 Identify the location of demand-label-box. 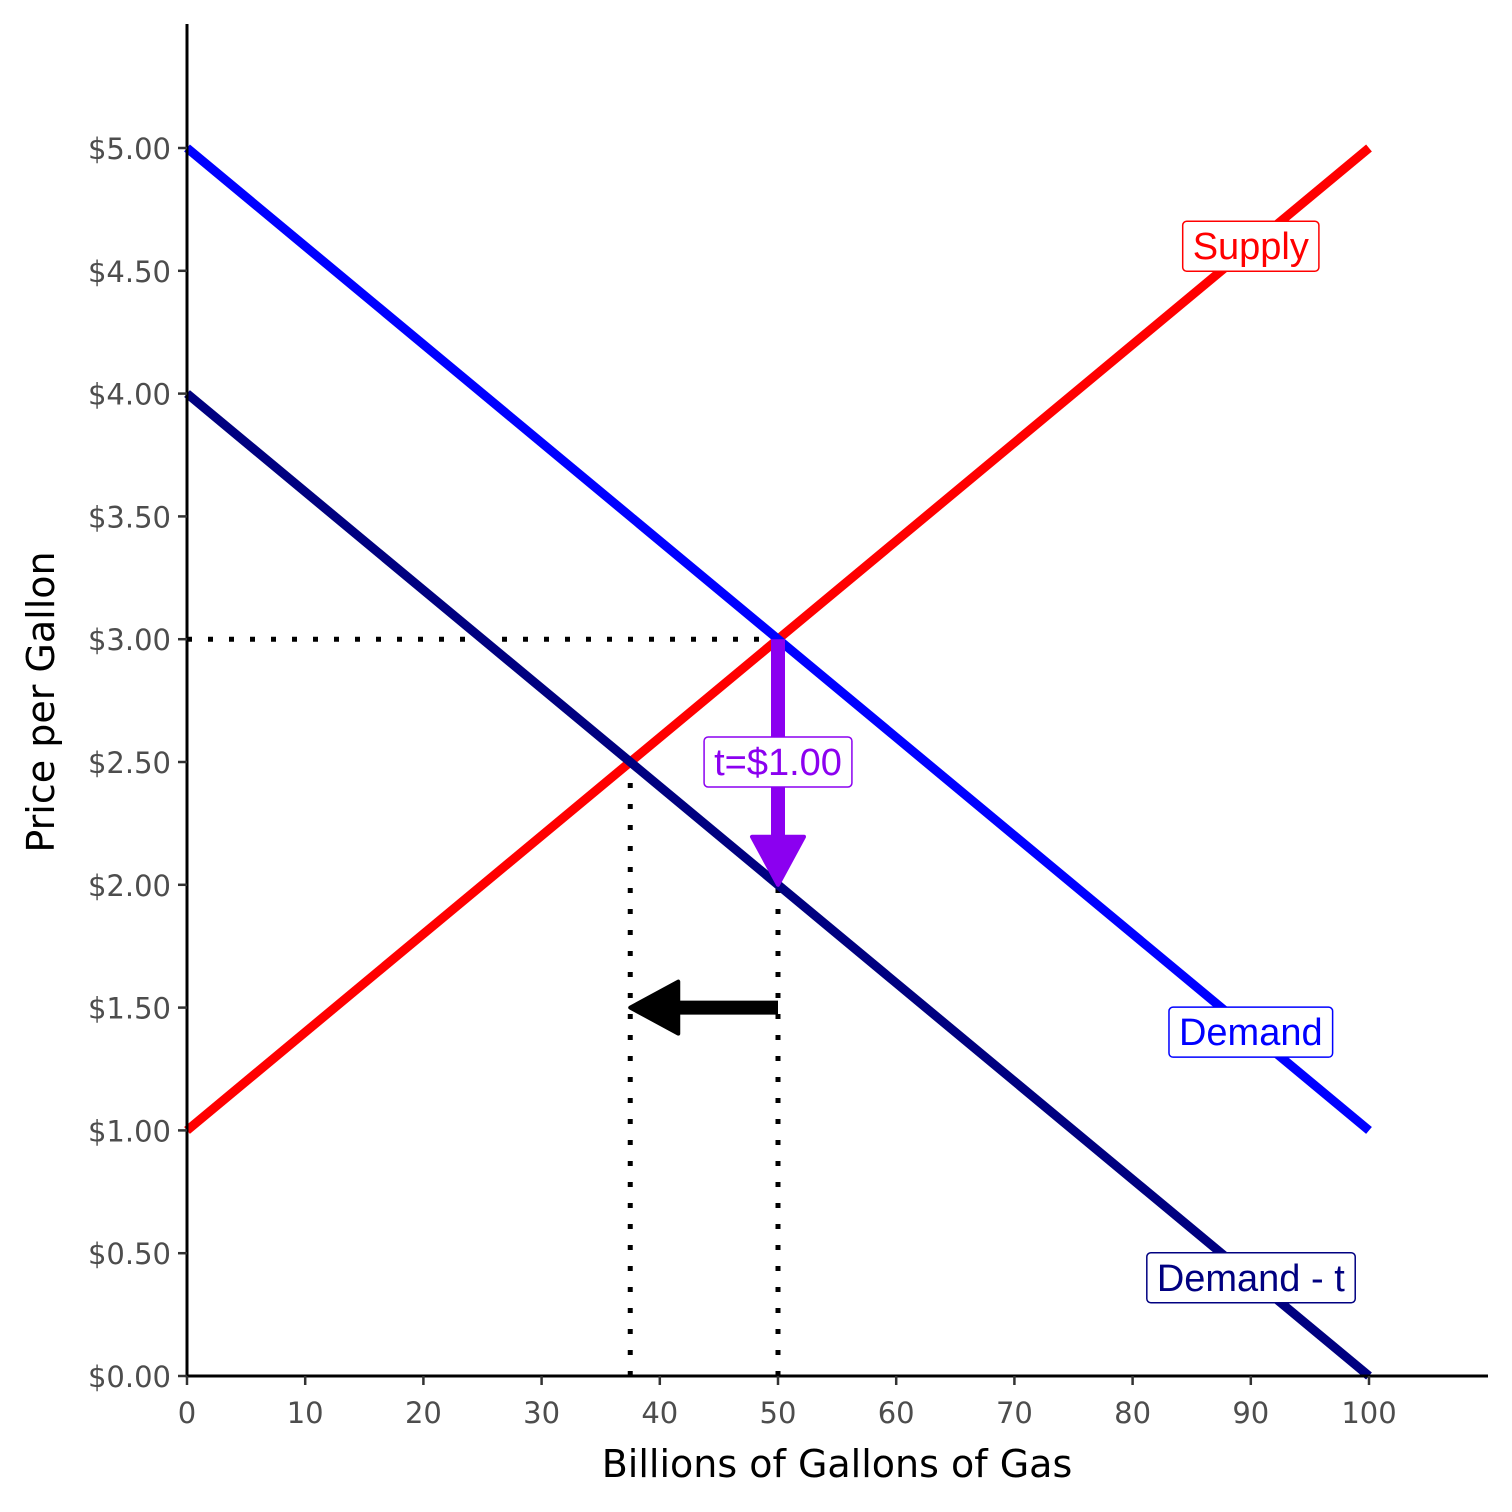
(1251, 1032).